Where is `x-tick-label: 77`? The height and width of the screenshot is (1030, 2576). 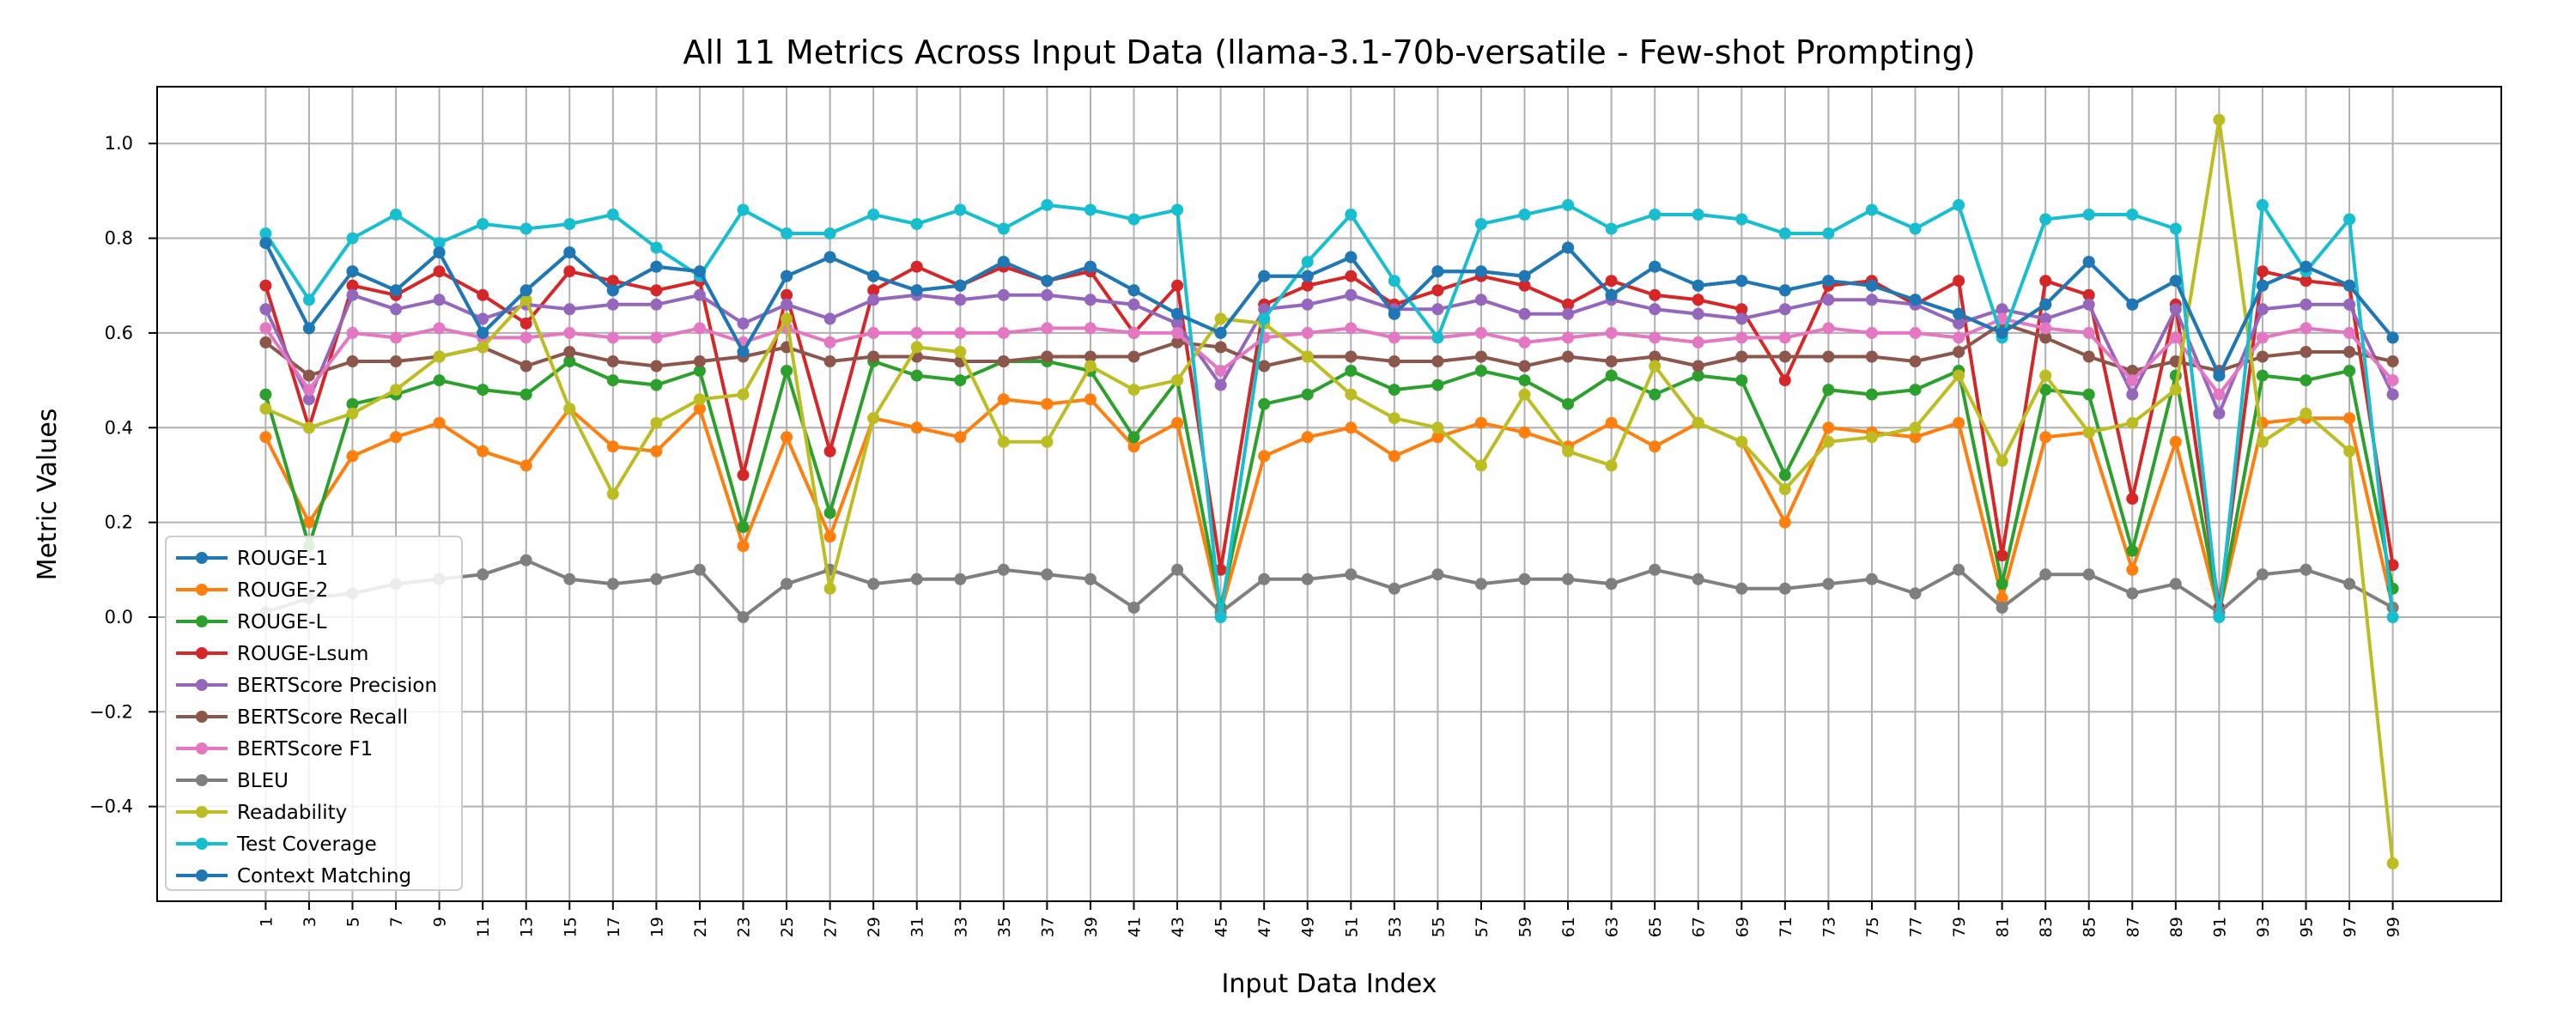
x-tick-label: 77 is located at coordinates (1916, 927).